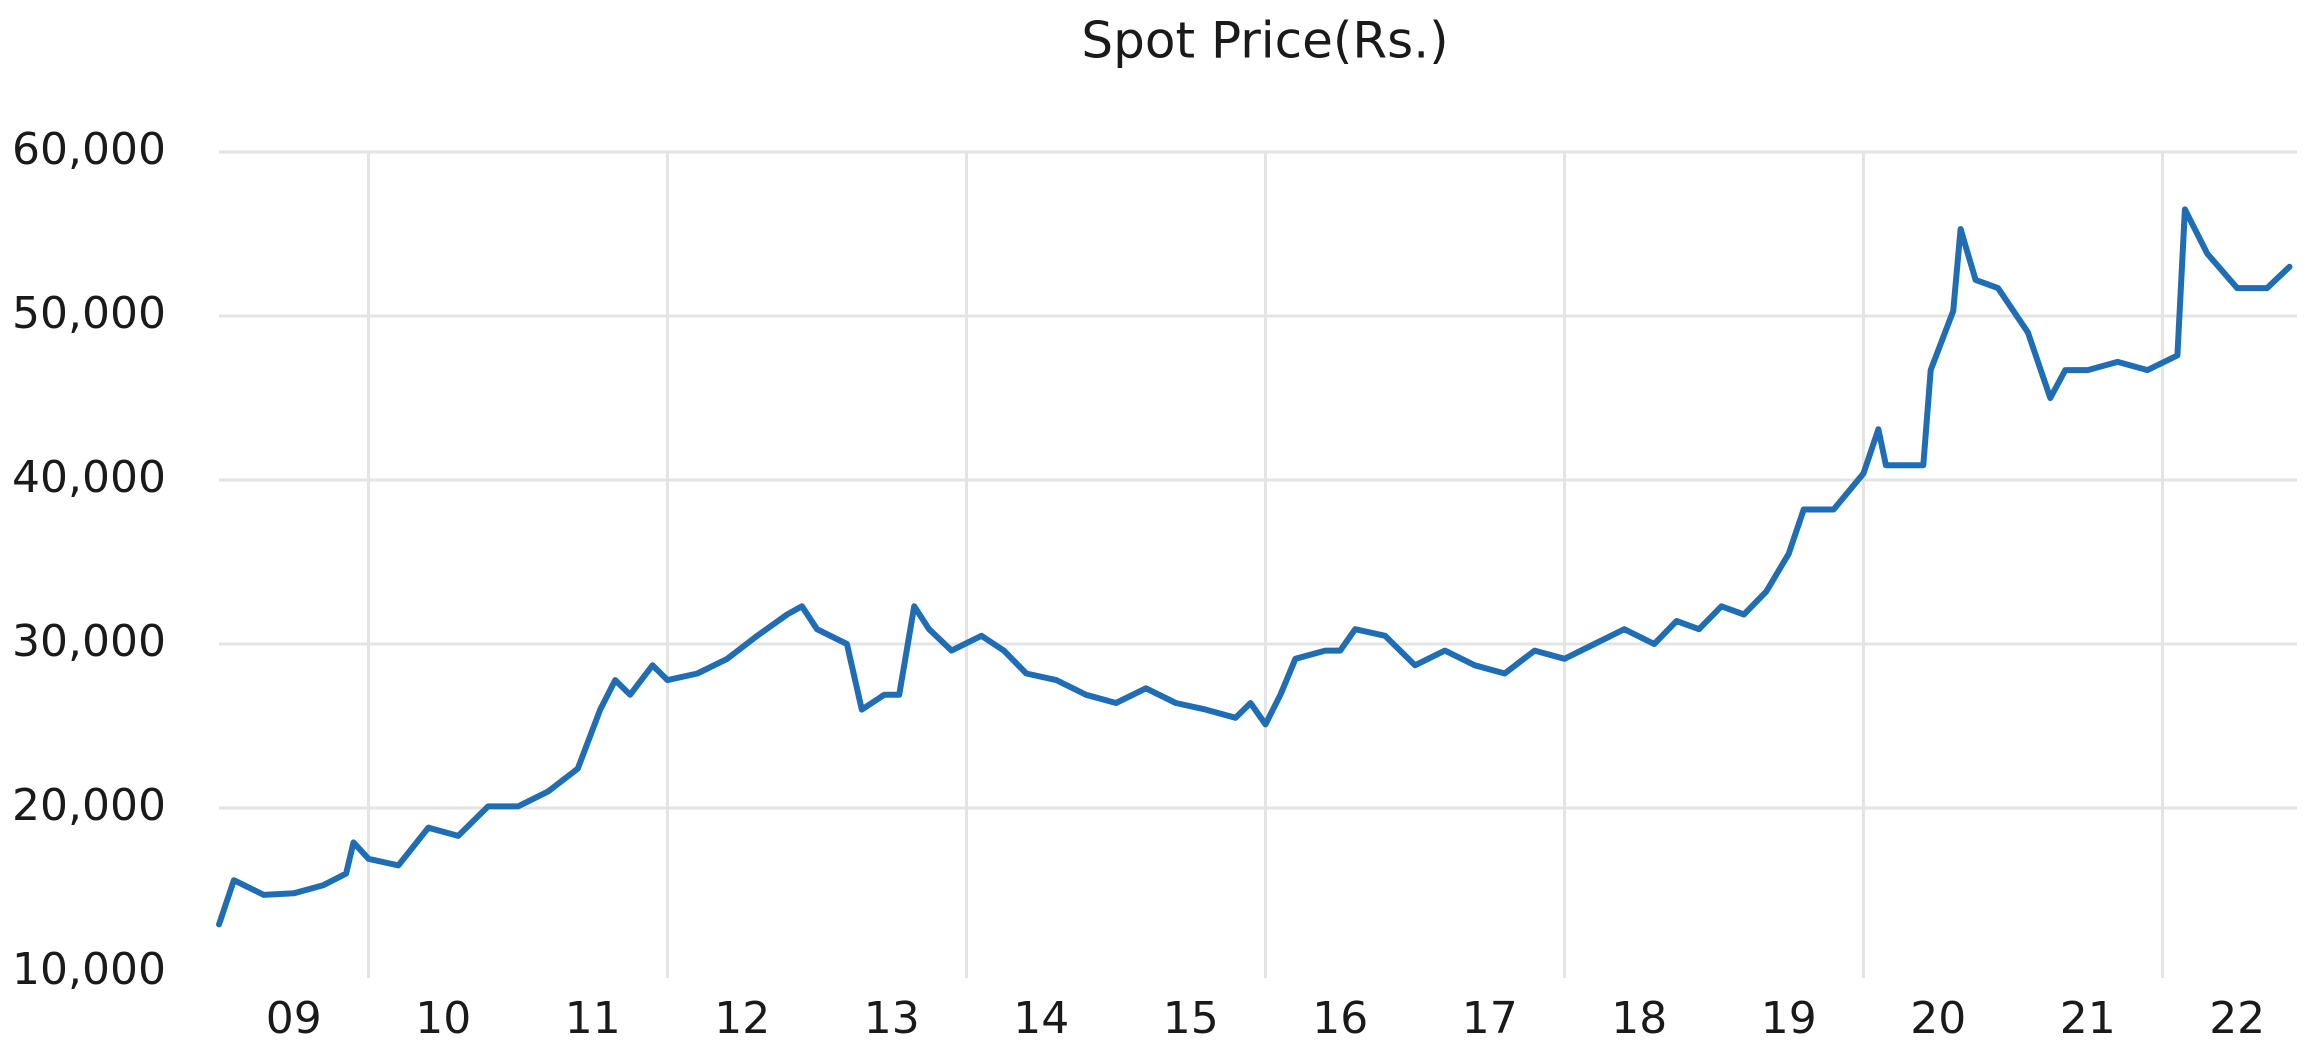 The image size is (2313, 1060). I want to click on y-tick-label: 60,000, so click(89, 149).